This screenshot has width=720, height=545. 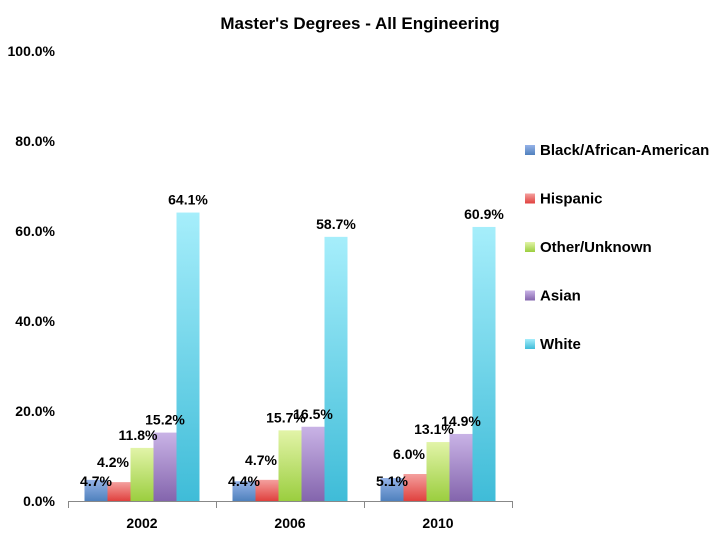 I want to click on data-label: 13.1%, so click(x=434, y=429).